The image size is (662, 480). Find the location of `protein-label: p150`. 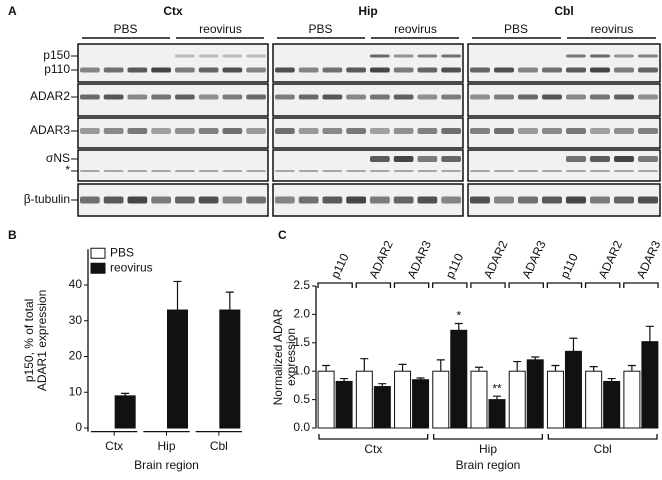

protein-label: p150 is located at coordinates (56, 55).